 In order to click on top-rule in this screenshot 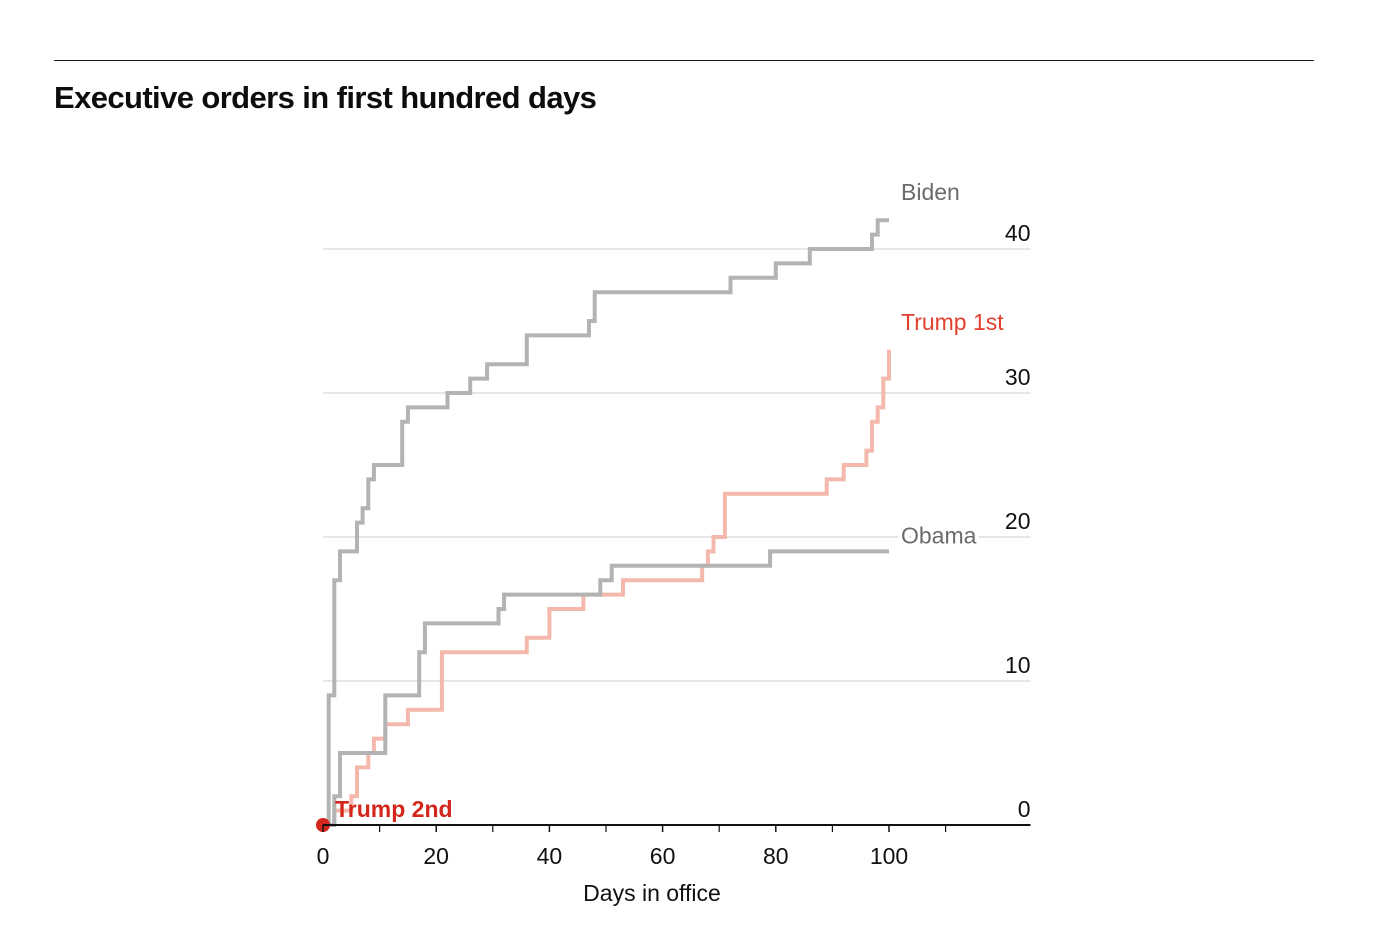, I will do `click(684, 60)`.